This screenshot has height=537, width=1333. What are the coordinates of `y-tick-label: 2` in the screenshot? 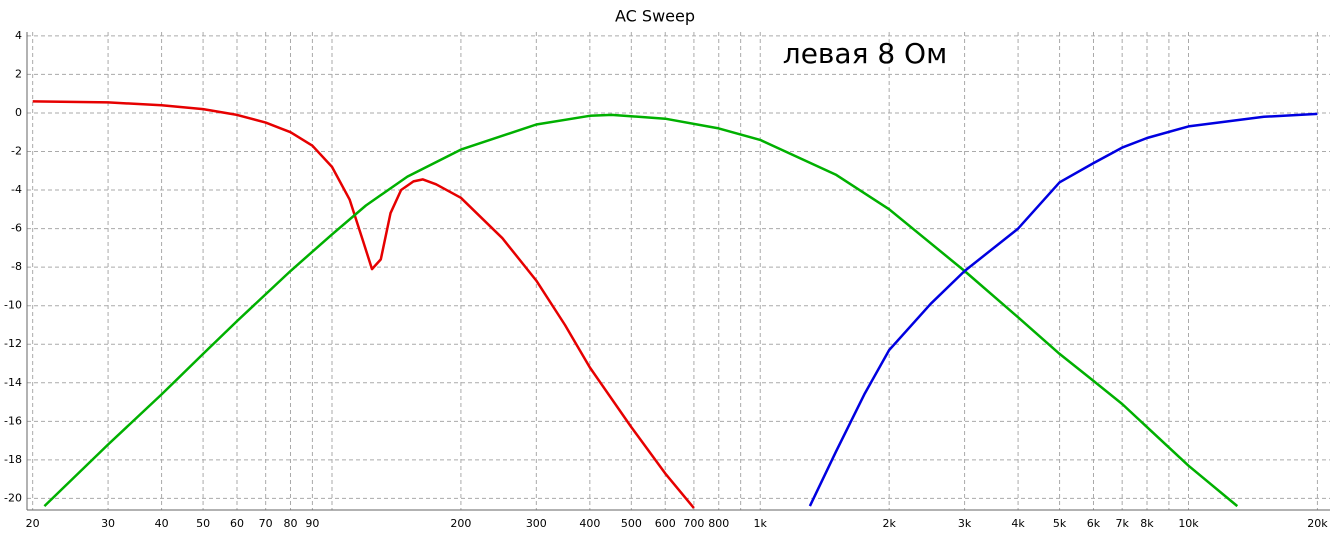 It's located at (18, 73).